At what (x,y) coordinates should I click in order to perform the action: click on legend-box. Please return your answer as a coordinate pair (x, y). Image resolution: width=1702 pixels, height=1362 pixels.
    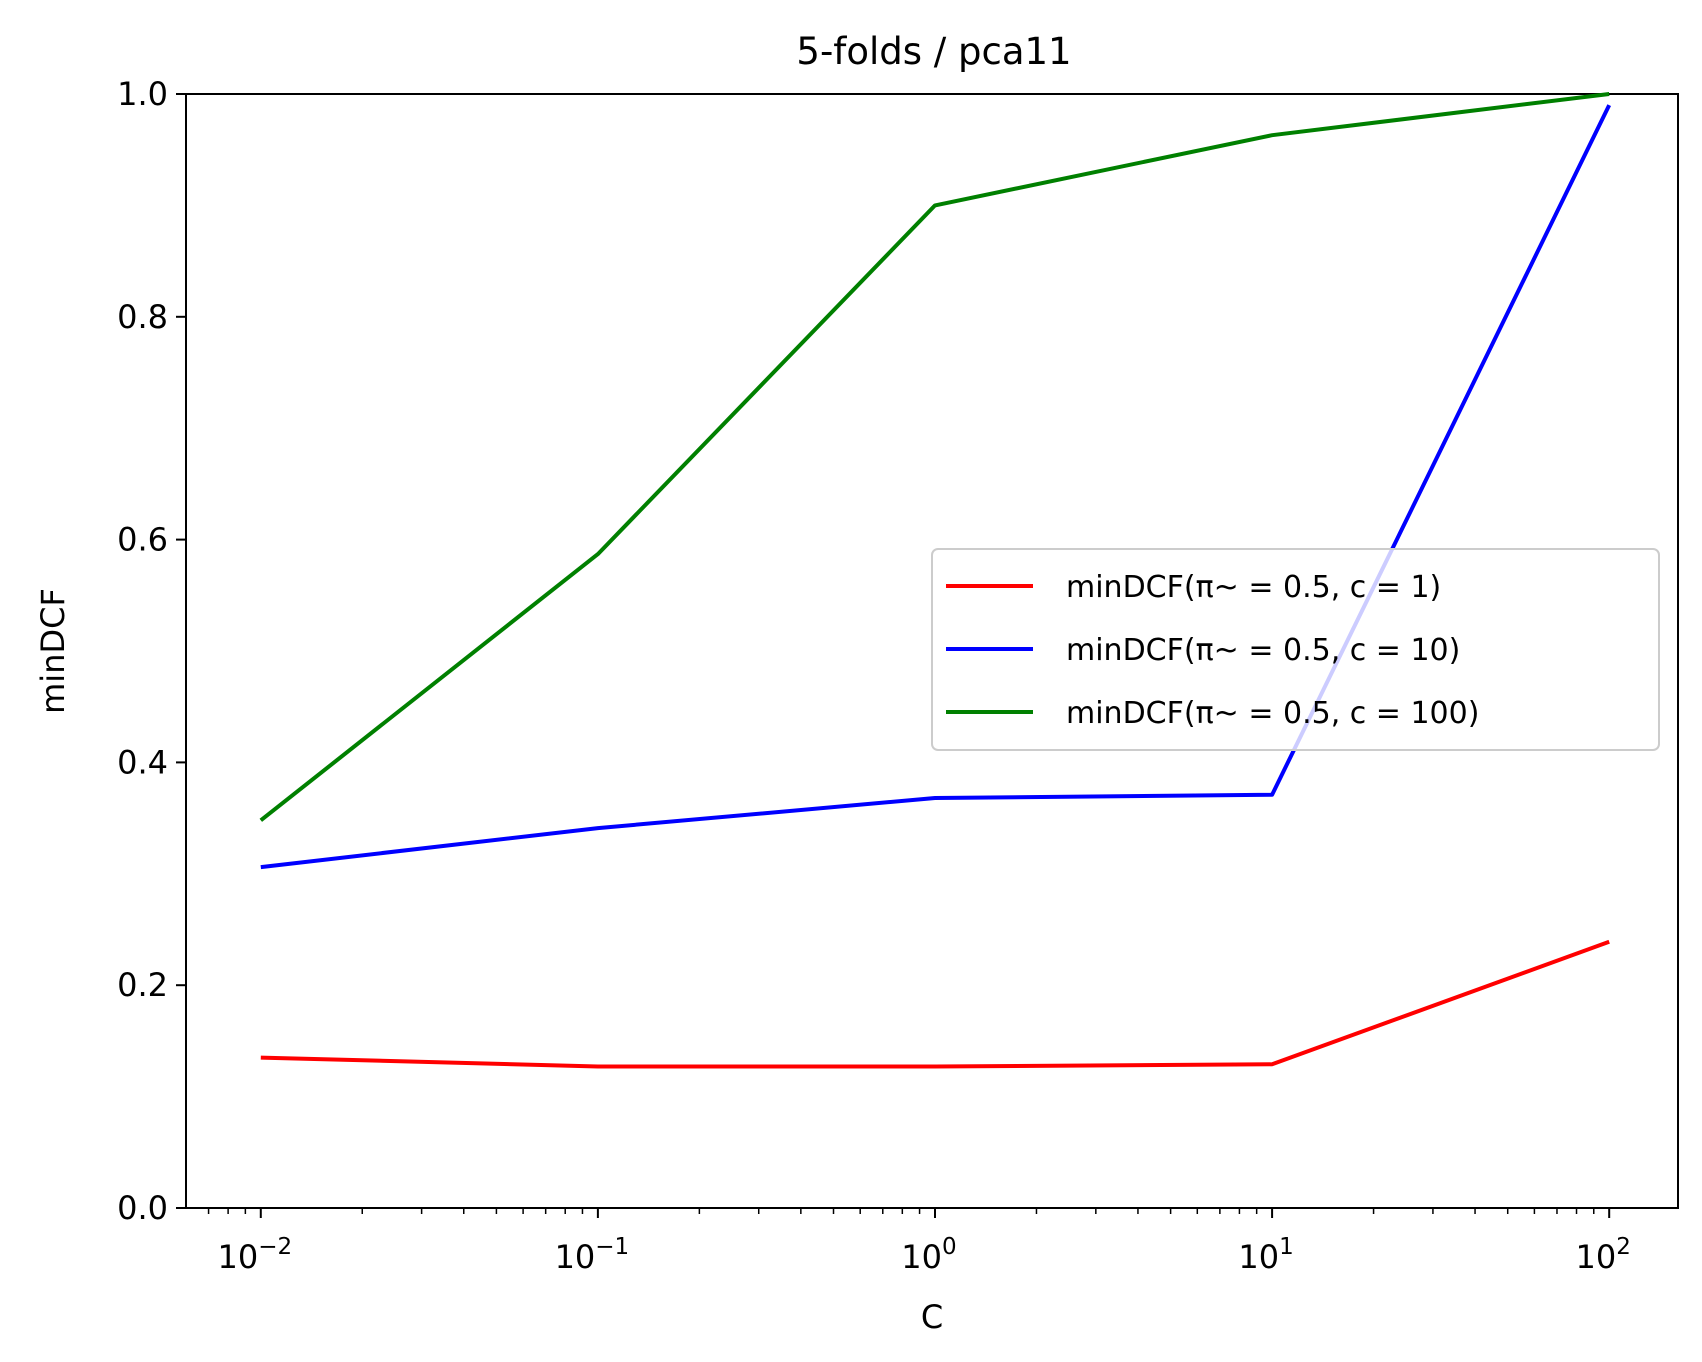
    Looking at the image, I should click on (1295, 649).